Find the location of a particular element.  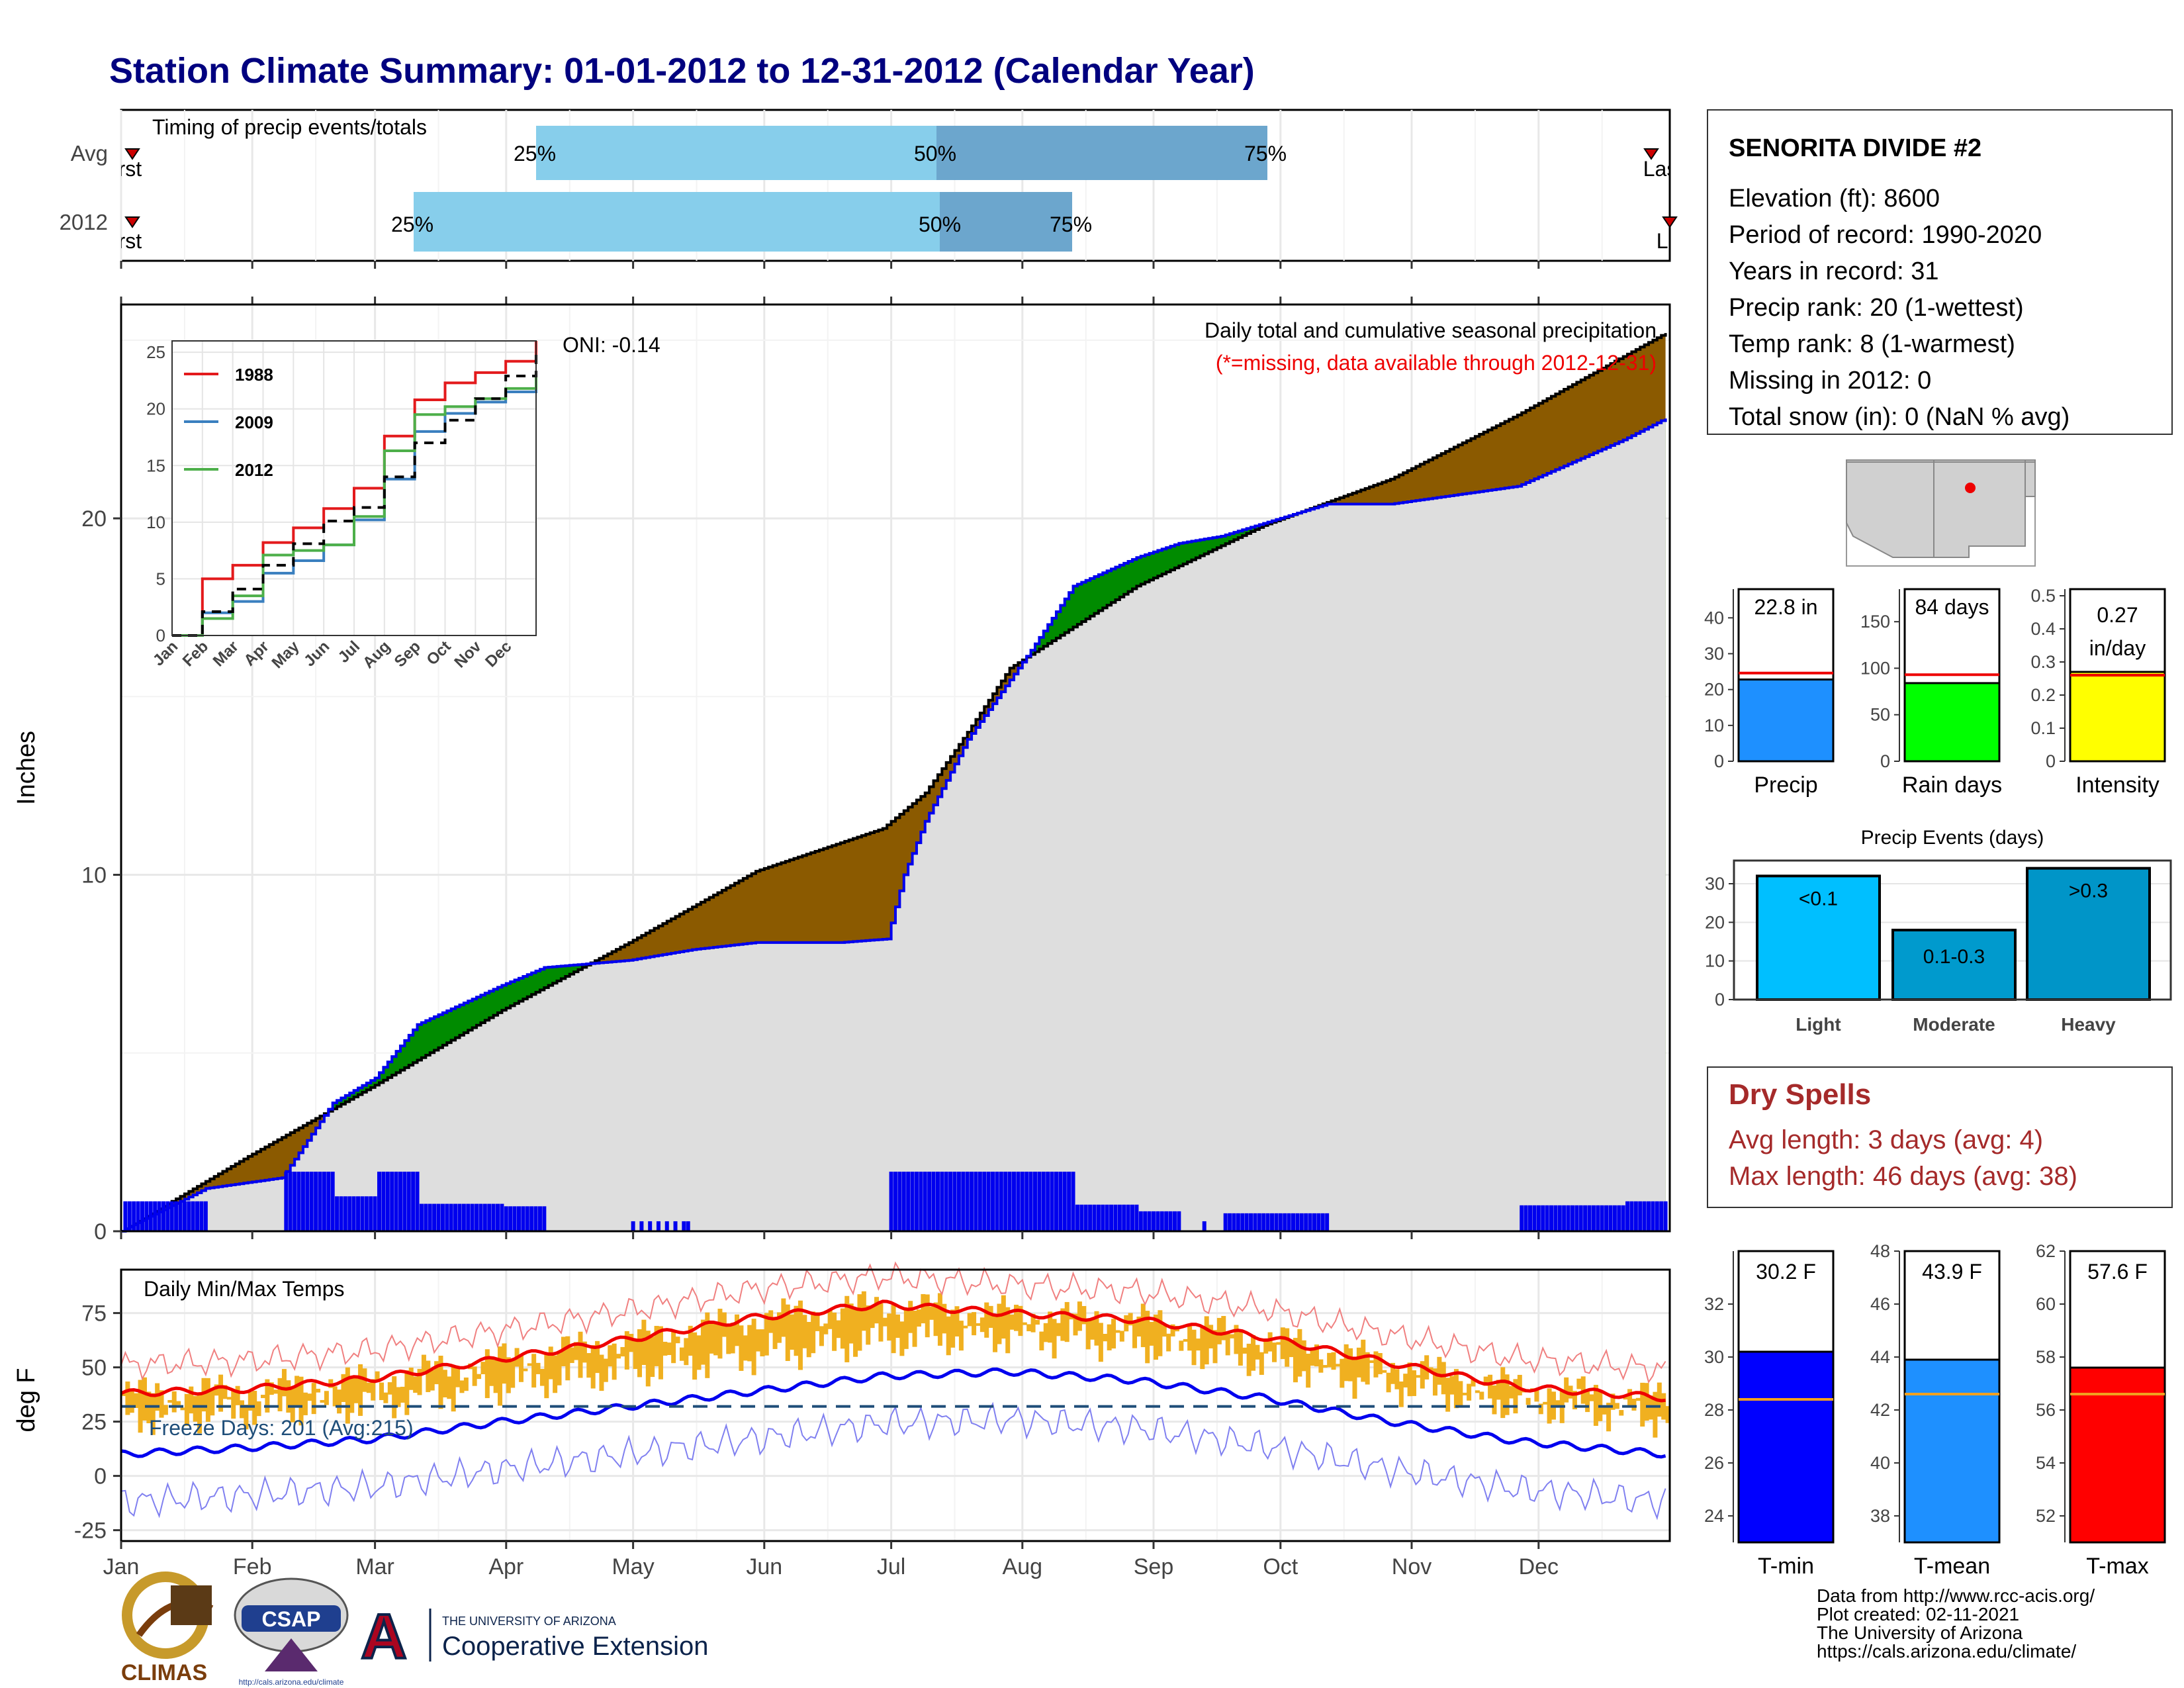

legend-label-2009: 2009 is located at coordinates (254, 422).